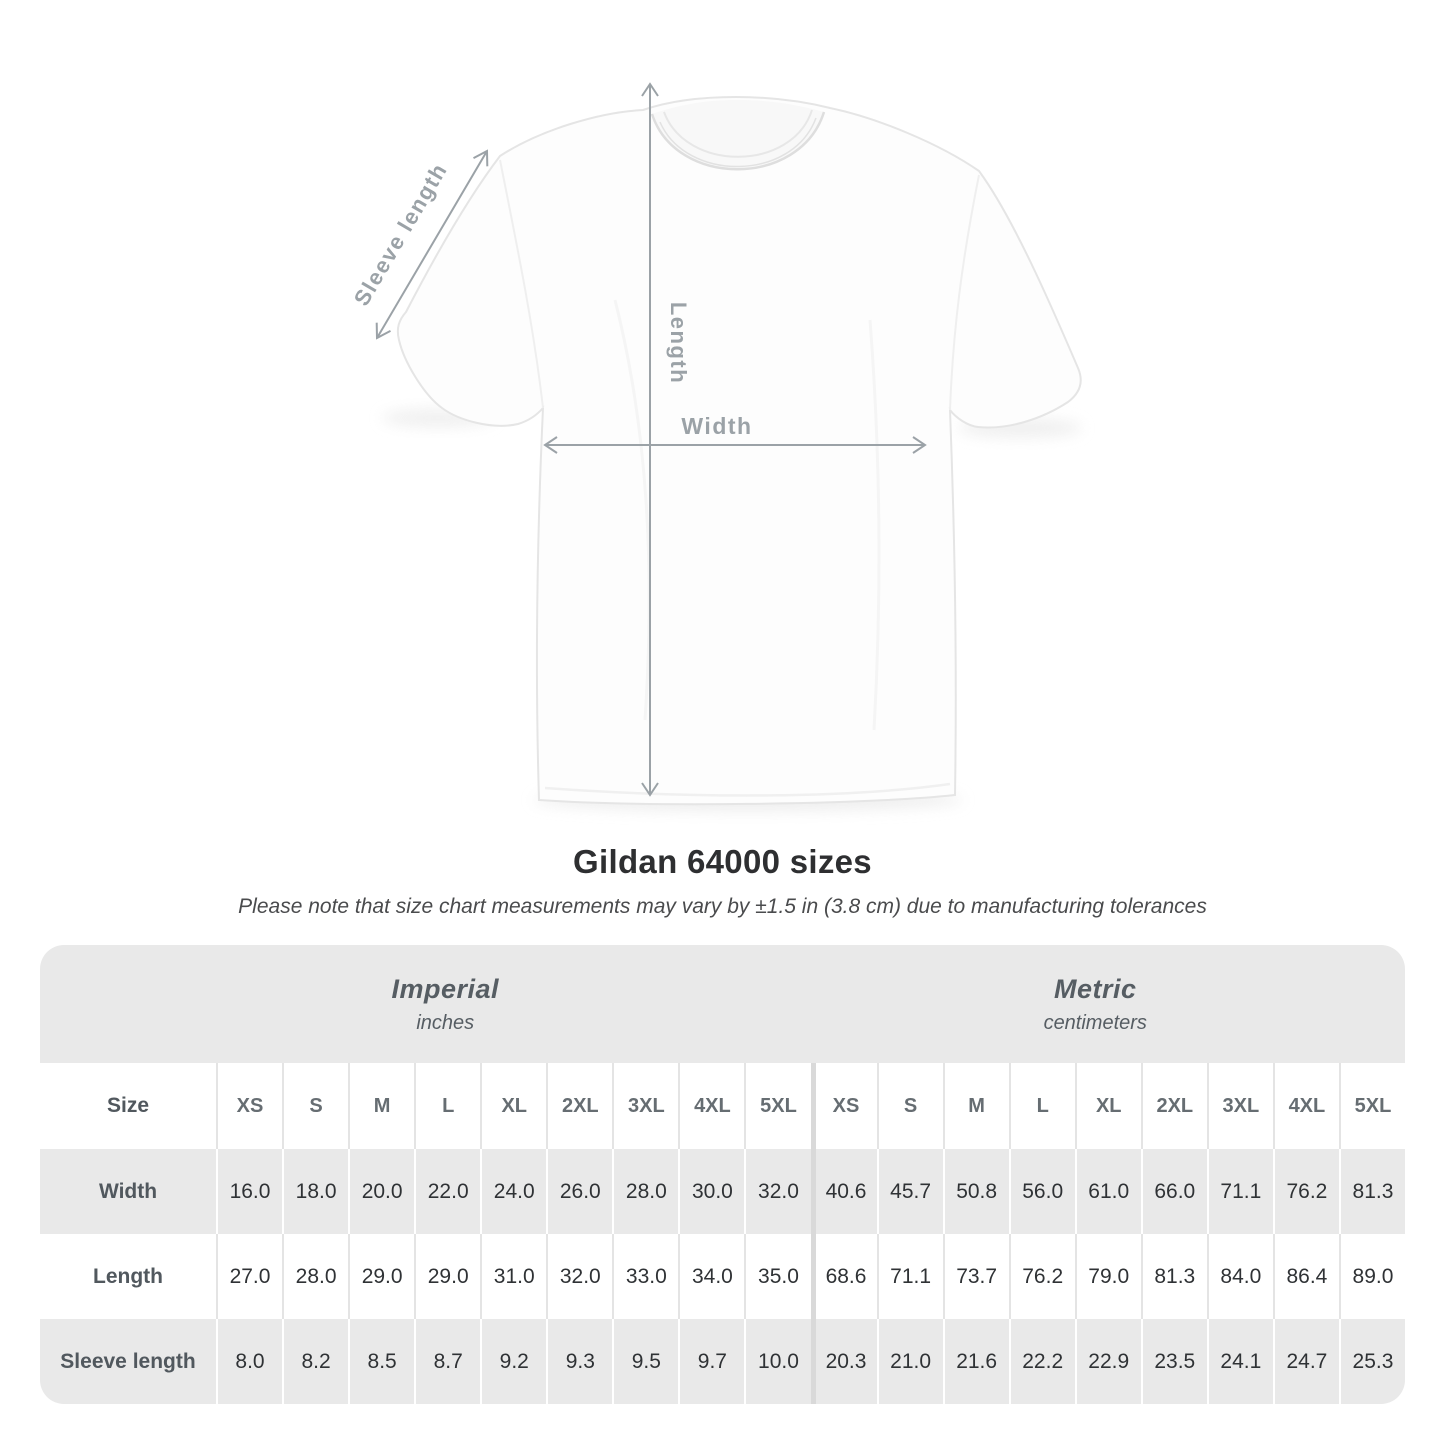 Image resolution: width=1445 pixels, height=1445 pixels. What do you see at coordinates (777, 1361) in the screenshot?
I see `value-cell: 10.0` at bounding box center [777, 1361].